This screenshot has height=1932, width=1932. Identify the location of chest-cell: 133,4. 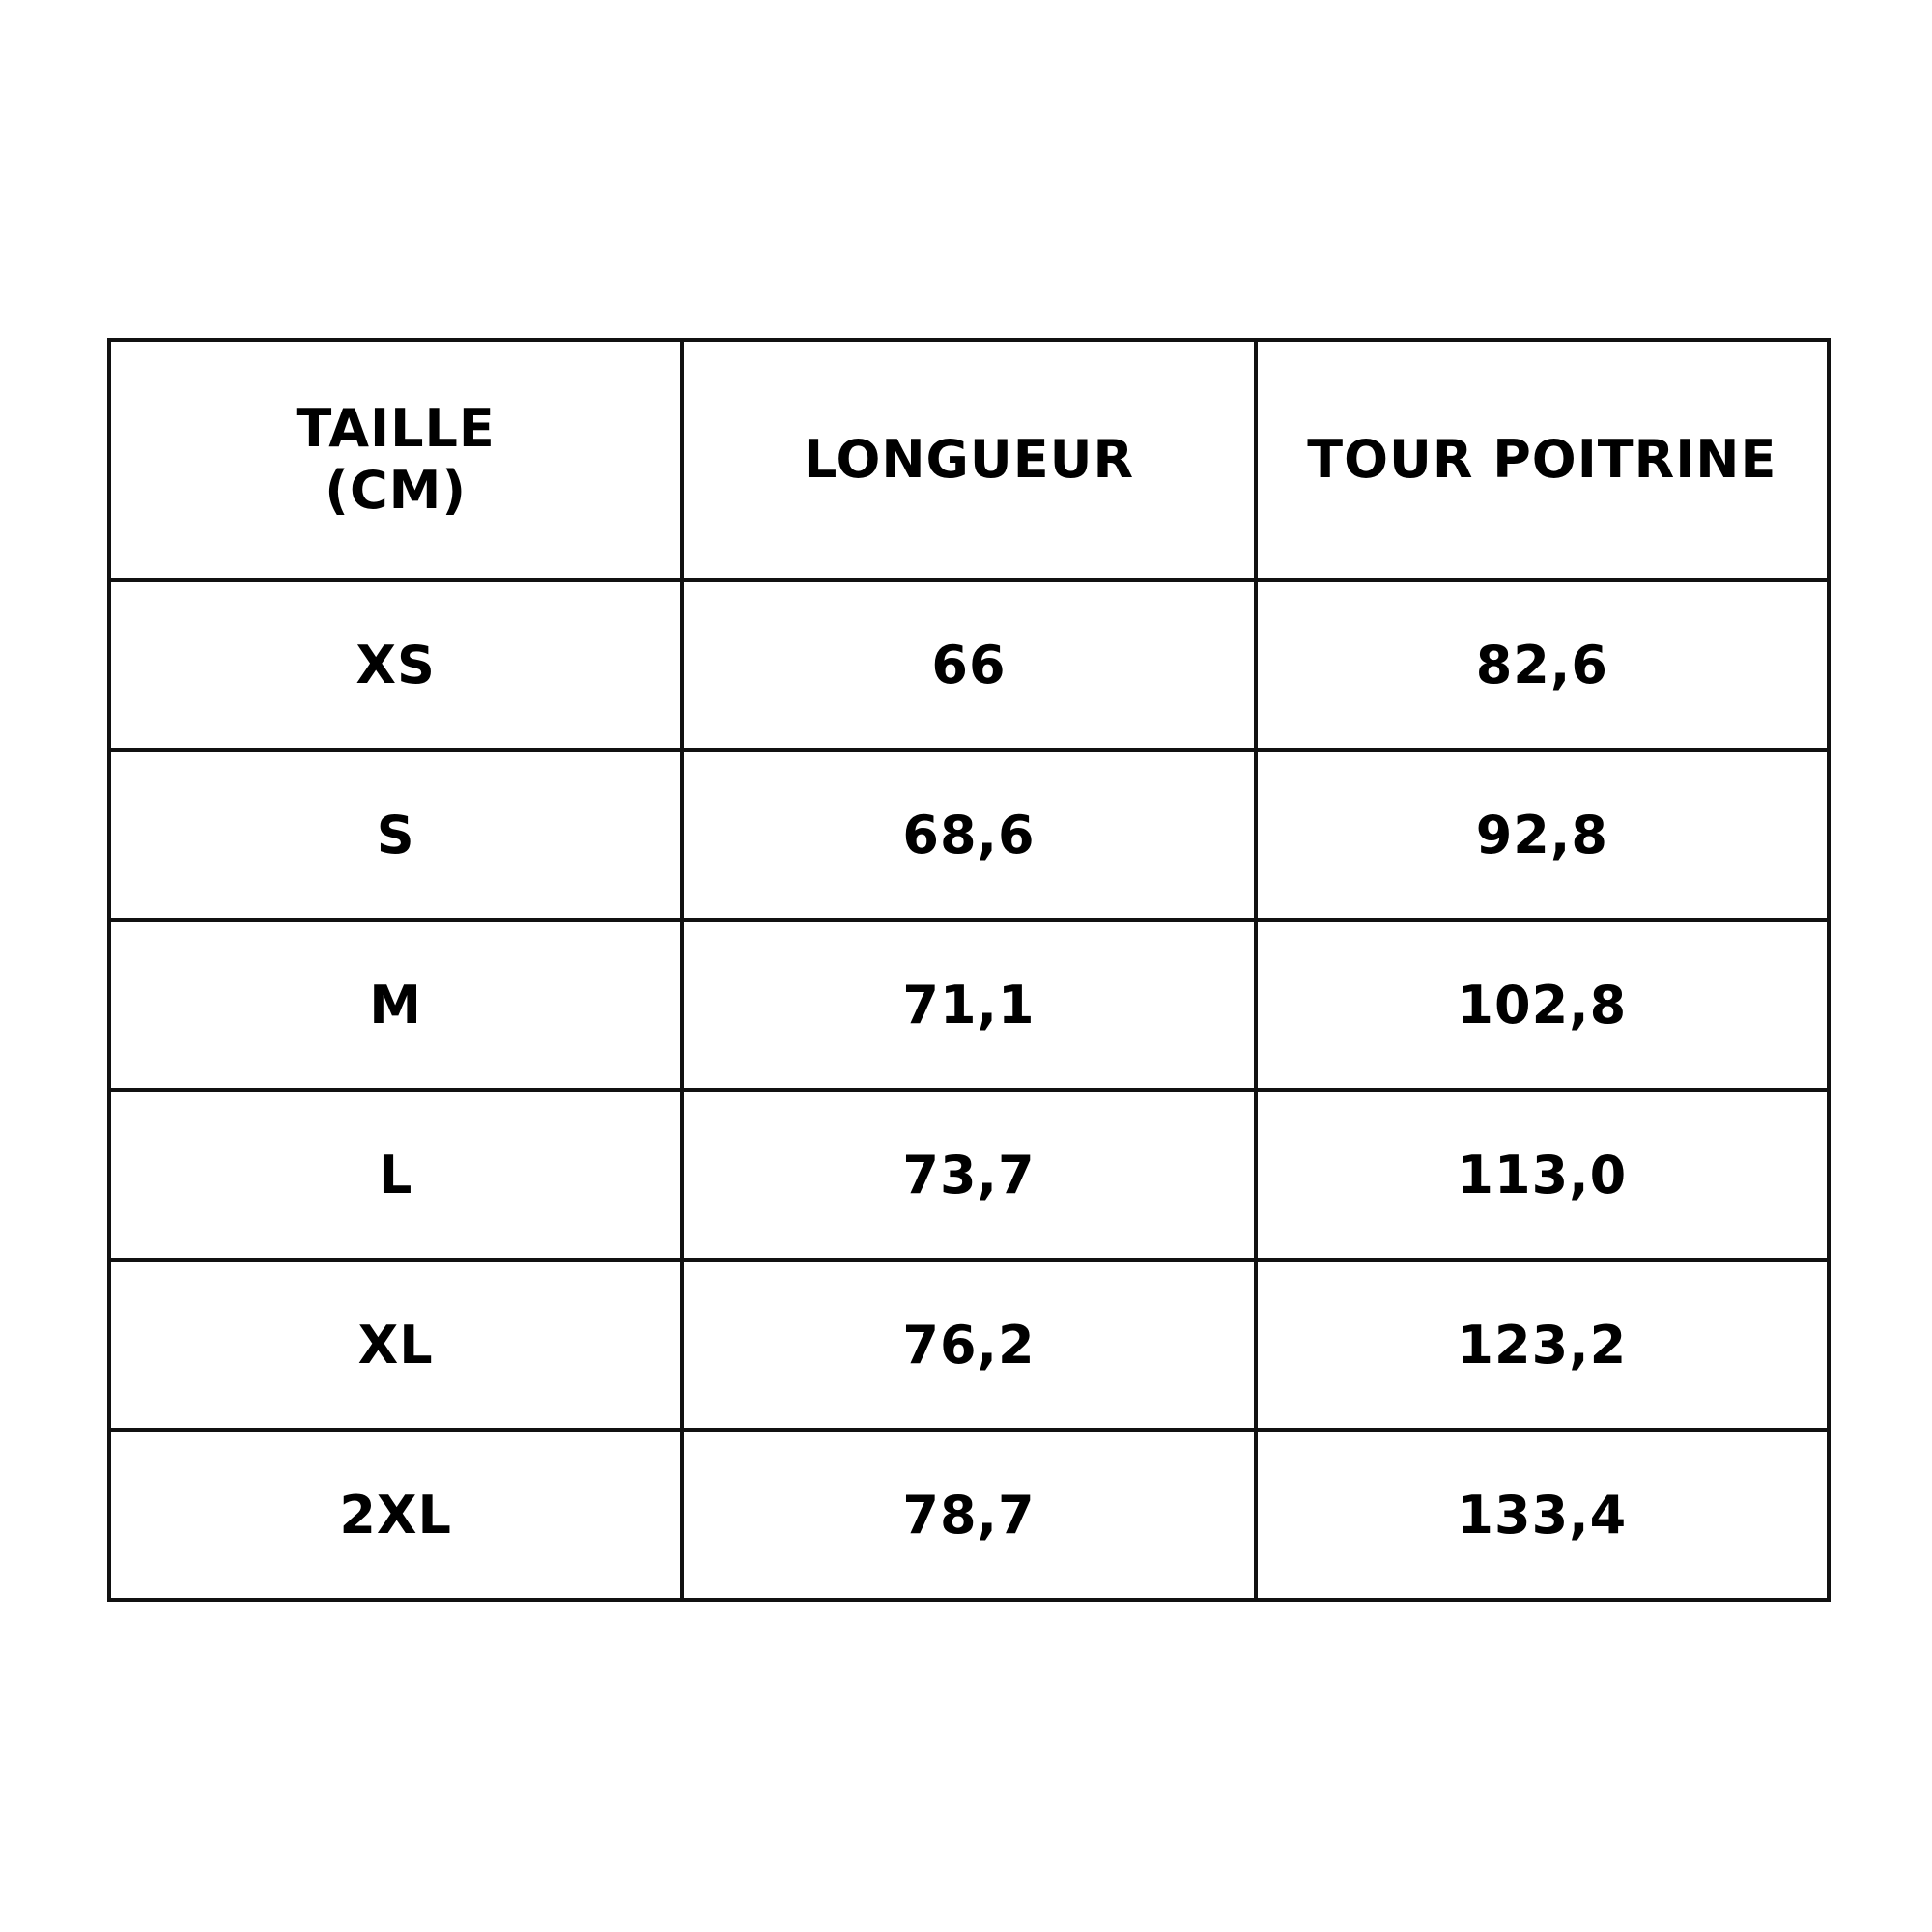
(1542, 1515).